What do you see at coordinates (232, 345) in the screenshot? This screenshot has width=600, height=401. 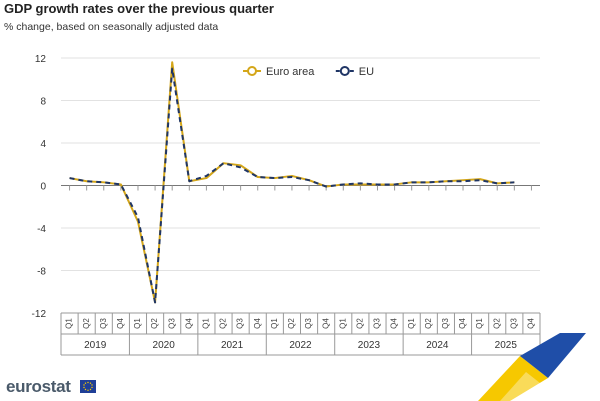 I see `x-tick-label-year: 2021` at bounding box center [232, 345].